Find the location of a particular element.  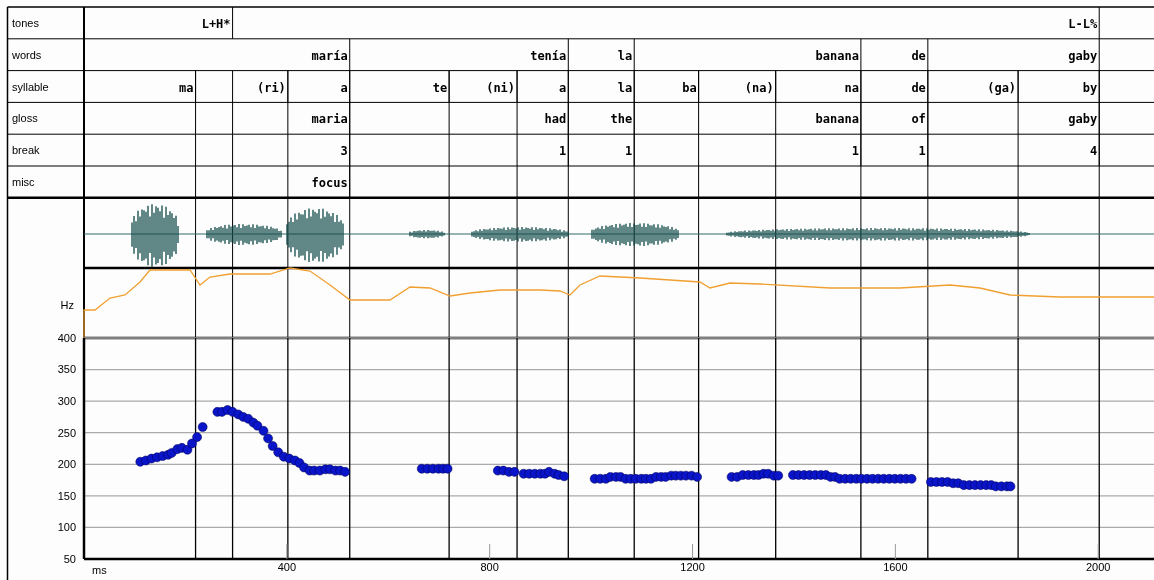

text: (ri) is located at coordinates (271, 87).